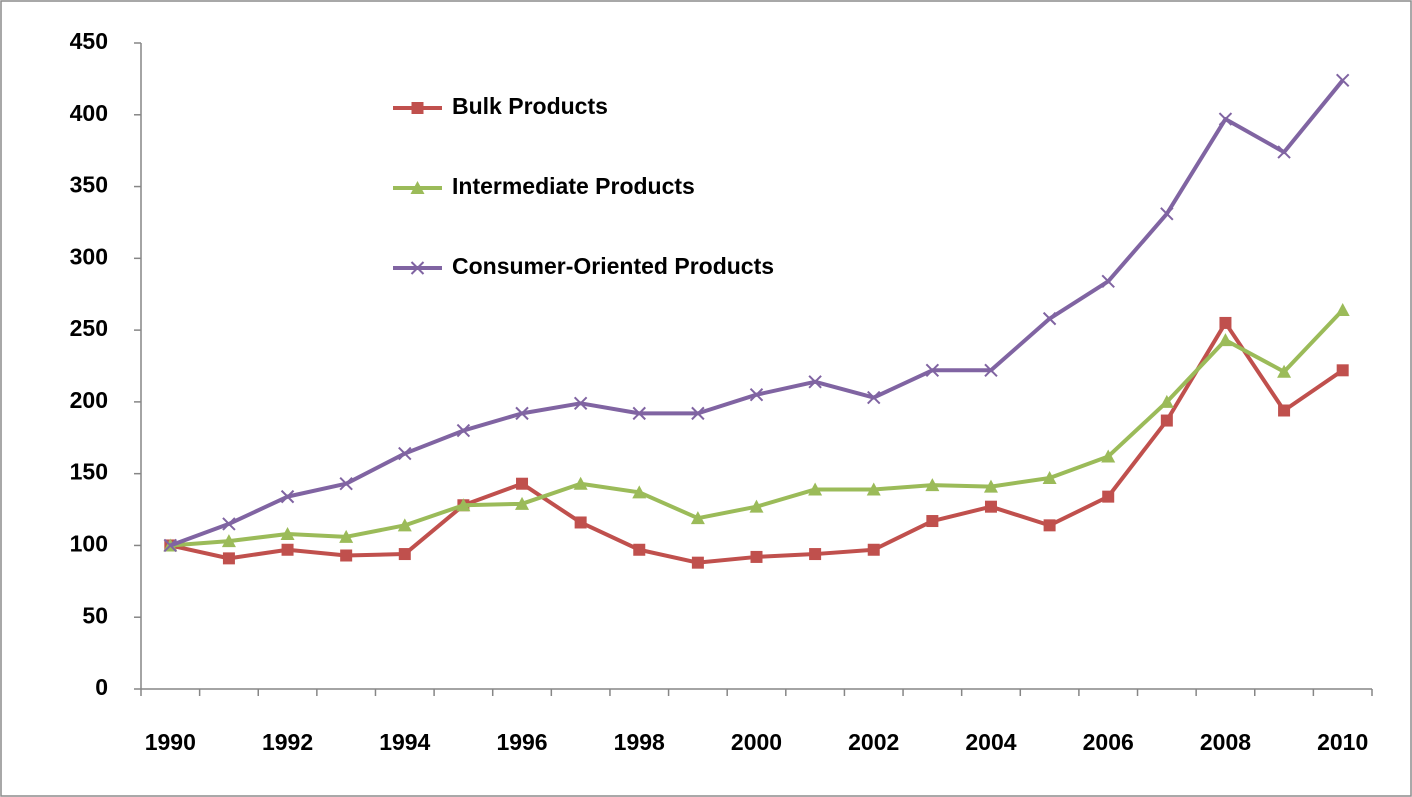 The width and height of the screenshot is (1412, 797). I want to click on x-tick-label: 1998, so click(639, 742).